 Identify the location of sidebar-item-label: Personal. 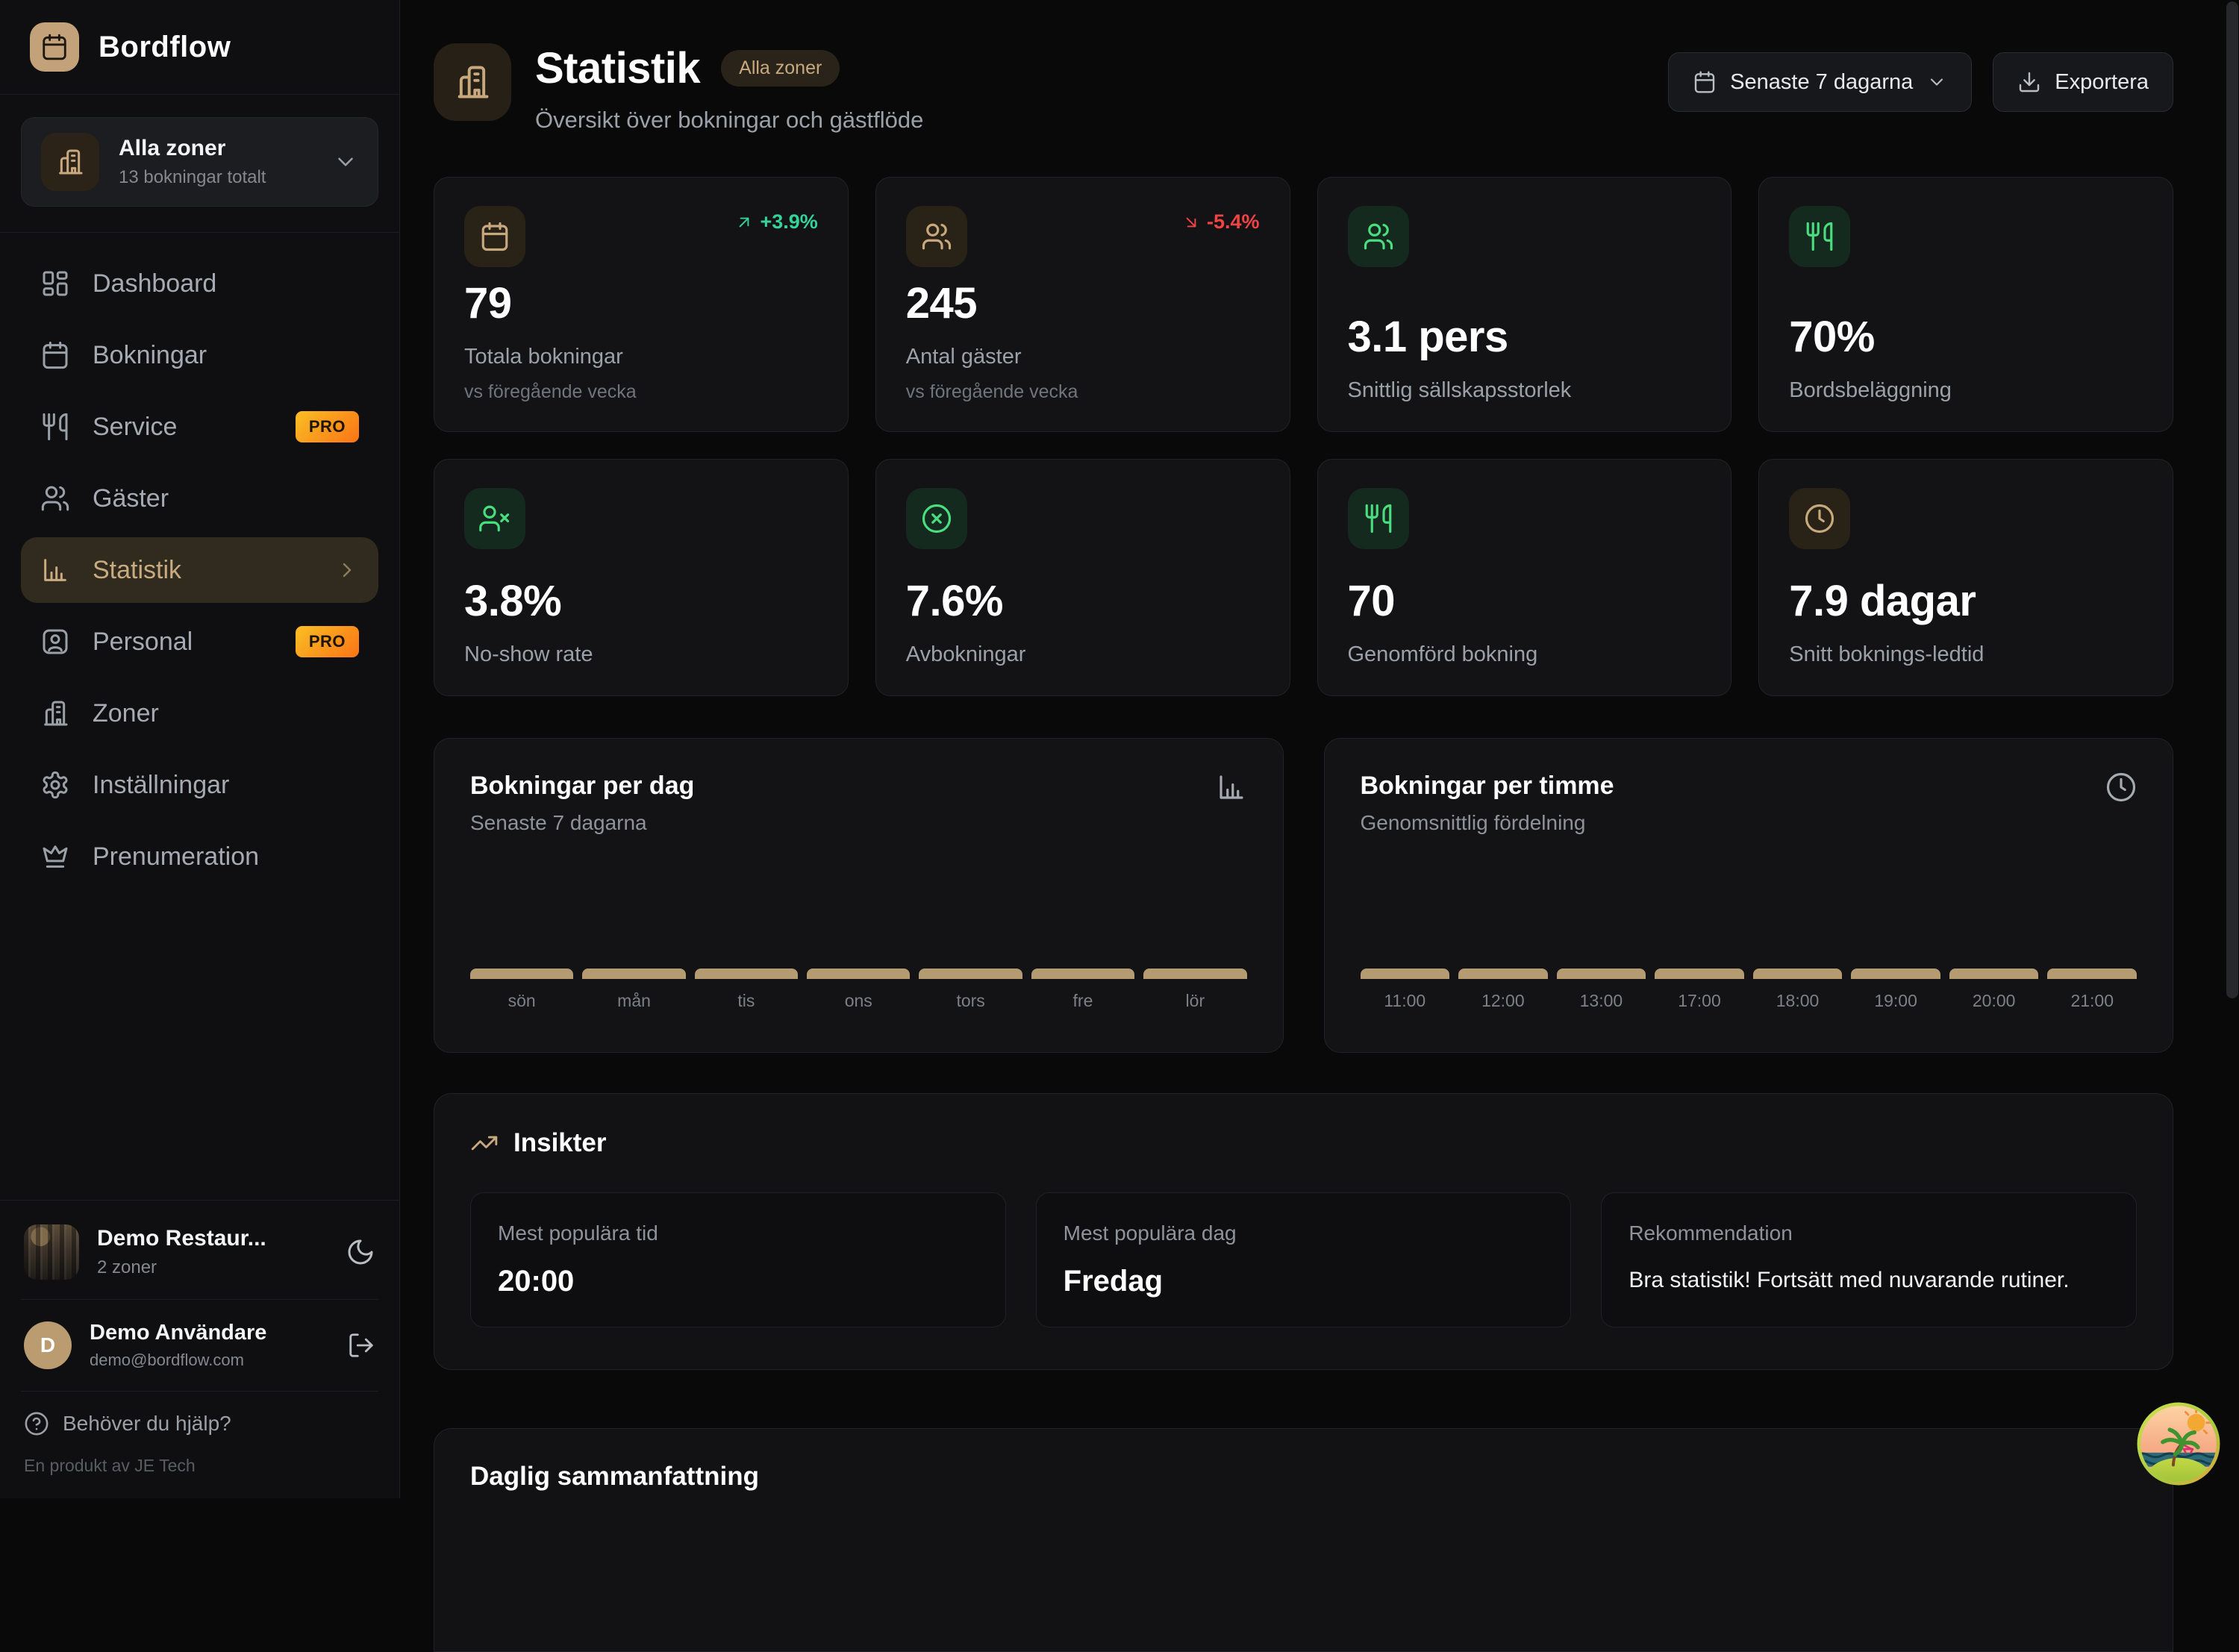
(143, 642).